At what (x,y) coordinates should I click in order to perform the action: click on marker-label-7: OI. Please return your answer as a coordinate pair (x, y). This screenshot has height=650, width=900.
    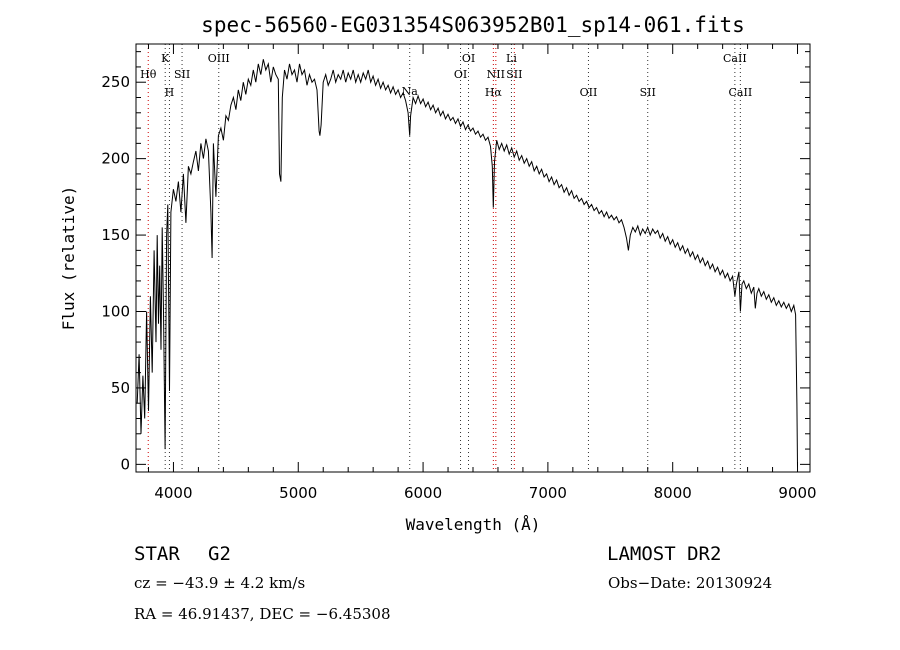
    Looking at the image, I should click on (468, 58).